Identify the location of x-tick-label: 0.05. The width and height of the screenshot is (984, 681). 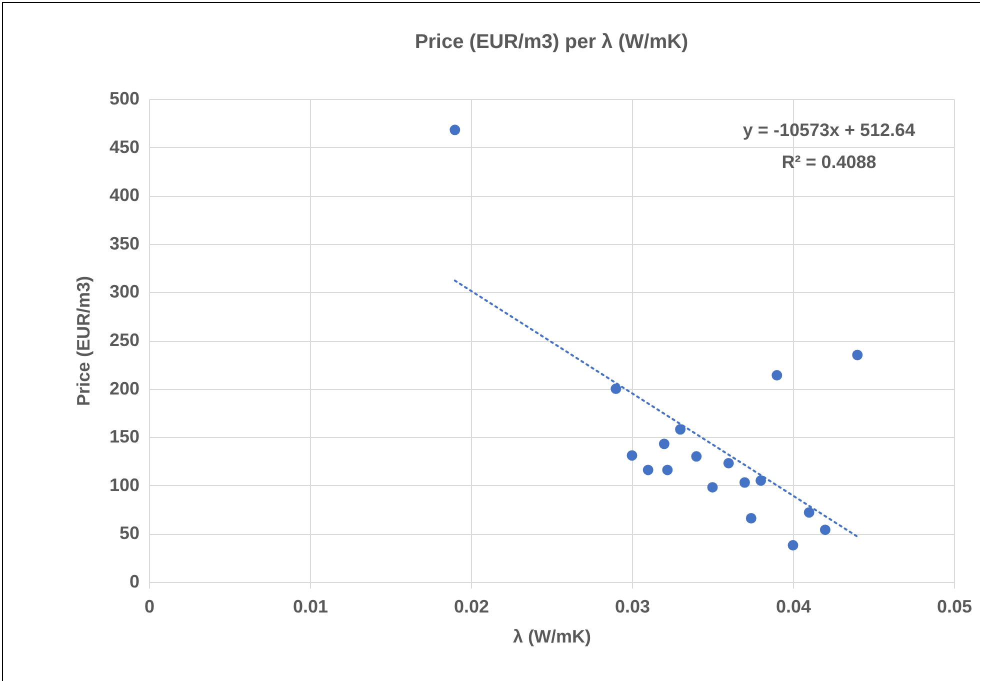
(954, 606).